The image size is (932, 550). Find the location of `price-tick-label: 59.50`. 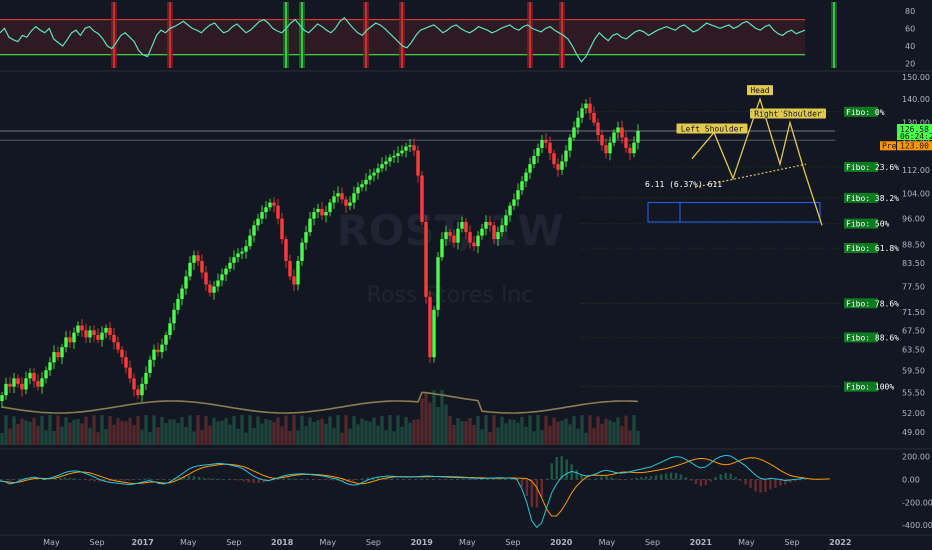

price-tick-label: 59.50 is located at coordinates (913, 370).